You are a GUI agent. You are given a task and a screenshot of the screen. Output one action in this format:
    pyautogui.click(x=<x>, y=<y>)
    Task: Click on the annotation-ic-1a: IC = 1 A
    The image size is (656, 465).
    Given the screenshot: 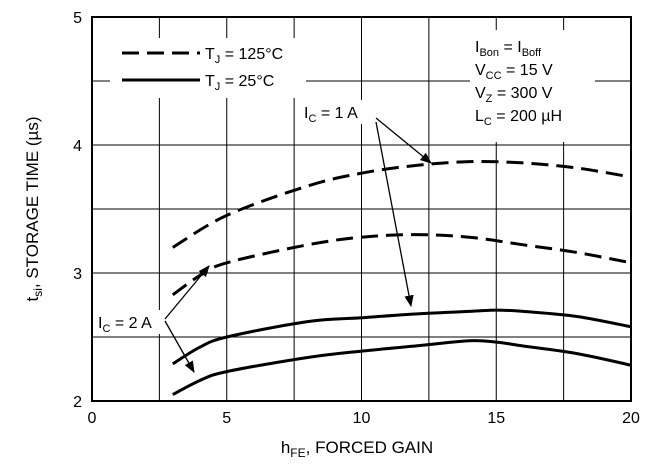 What is the action you would take?
    pyautogui.click(x=331, y=115)
    